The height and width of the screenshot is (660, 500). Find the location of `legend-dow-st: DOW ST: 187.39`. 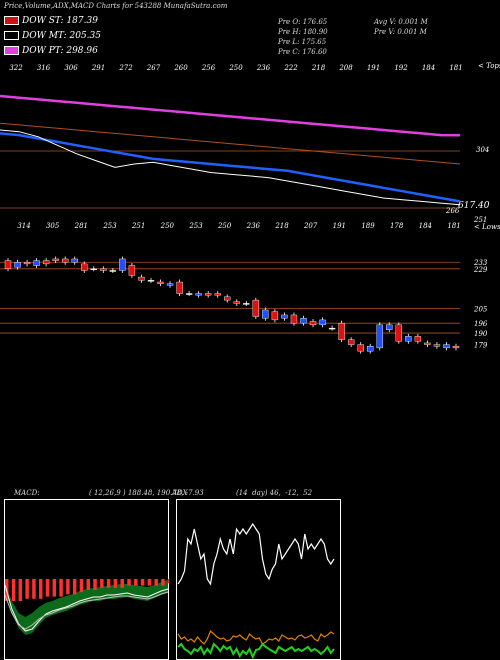

legend-dow-st: DOW ST: 187.39 is located at coordinates (51, 21).